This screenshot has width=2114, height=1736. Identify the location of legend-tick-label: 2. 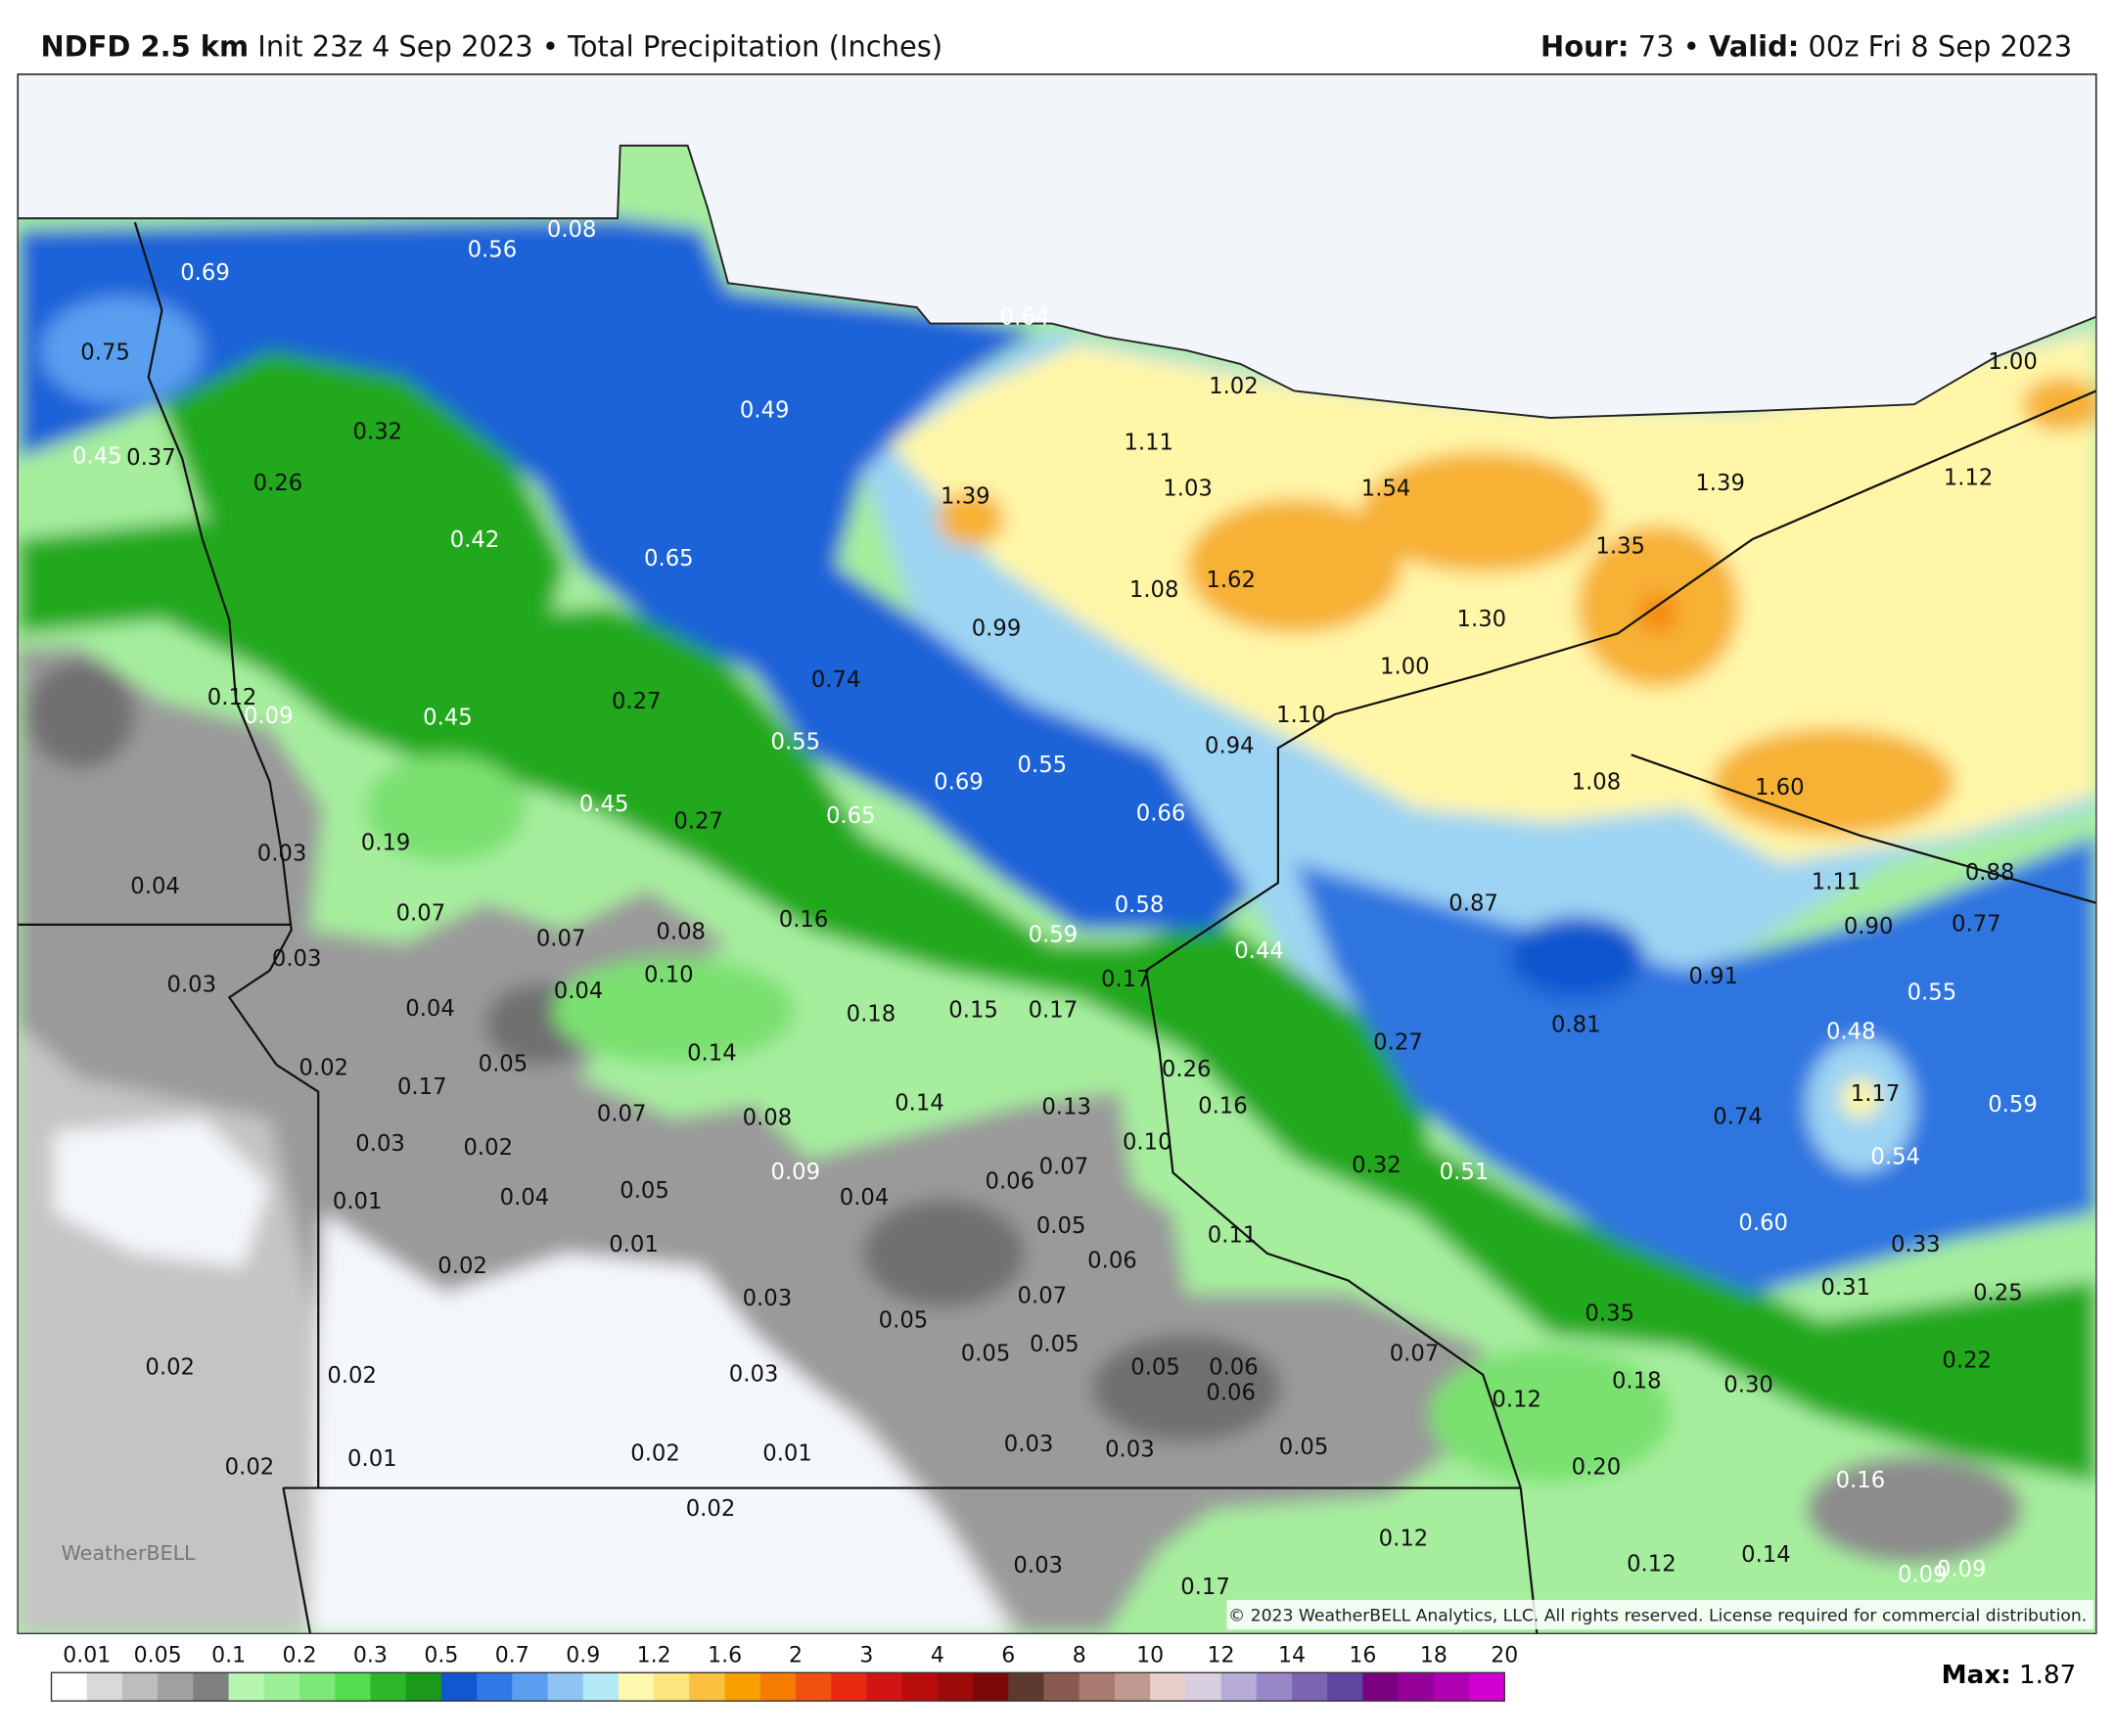
(796, 1656).